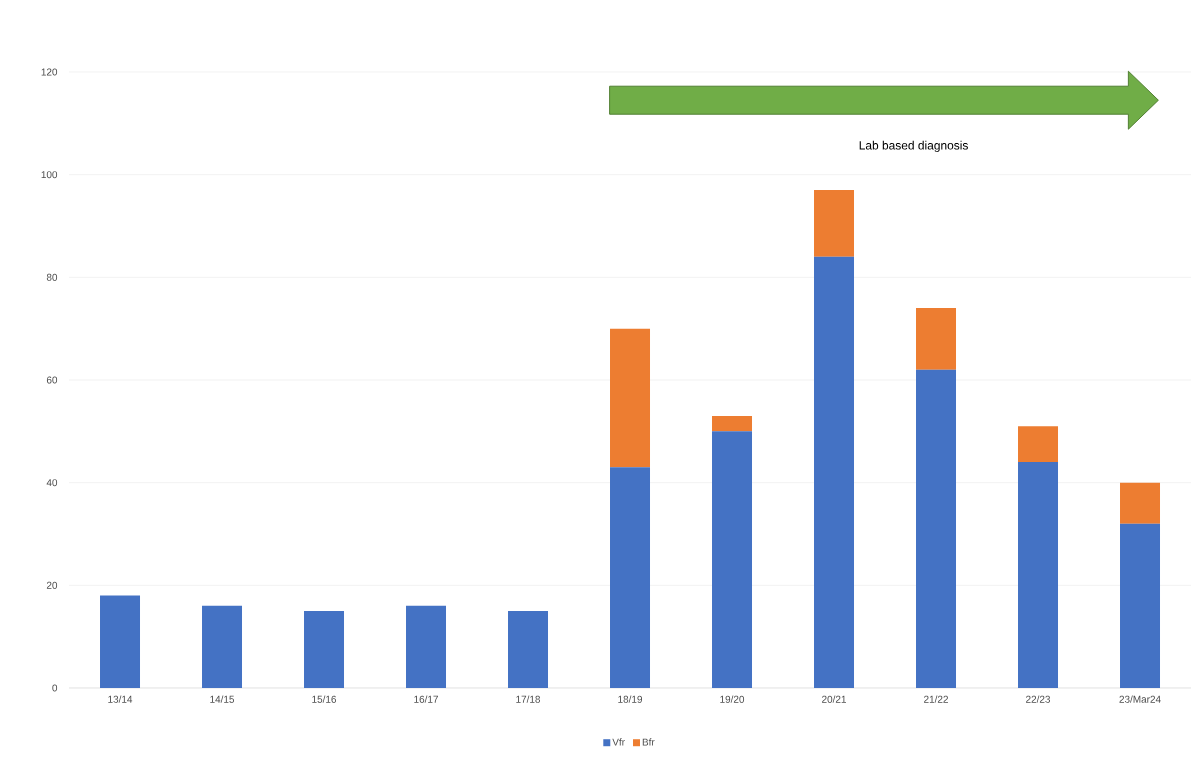  What do you see at coordinates (324, 699) in the screenshot?
I see `x-tick-label: 15/16` at bounding box center [324, 699].